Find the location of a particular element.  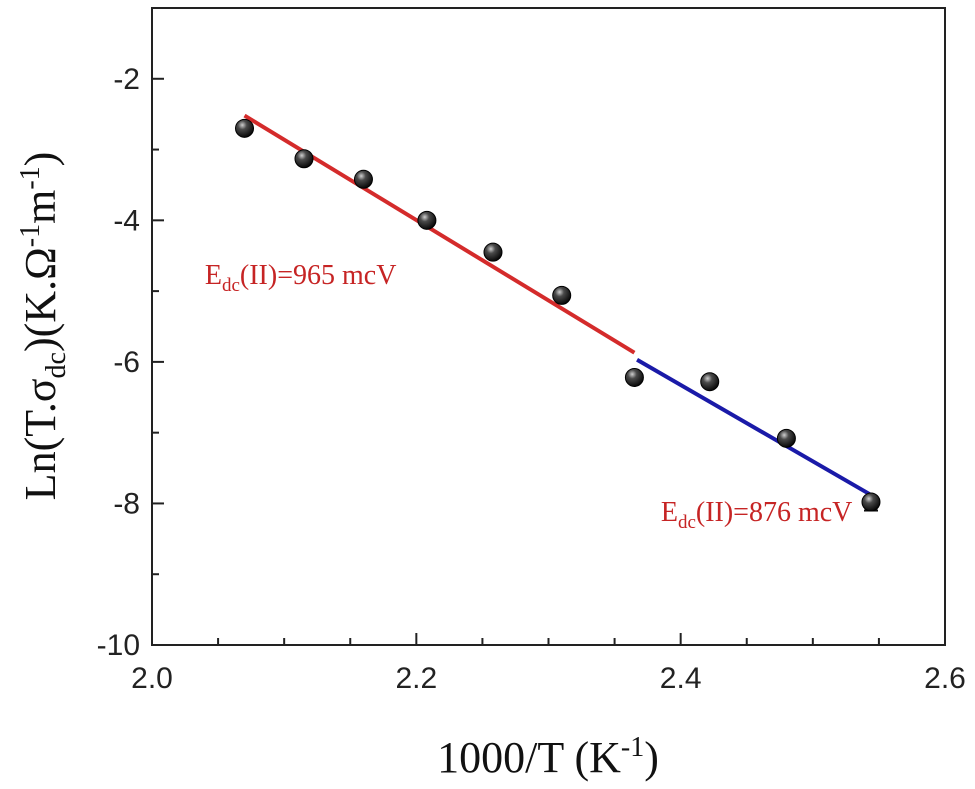

y-tick-label: -8 is located at coordinates (126, 503).